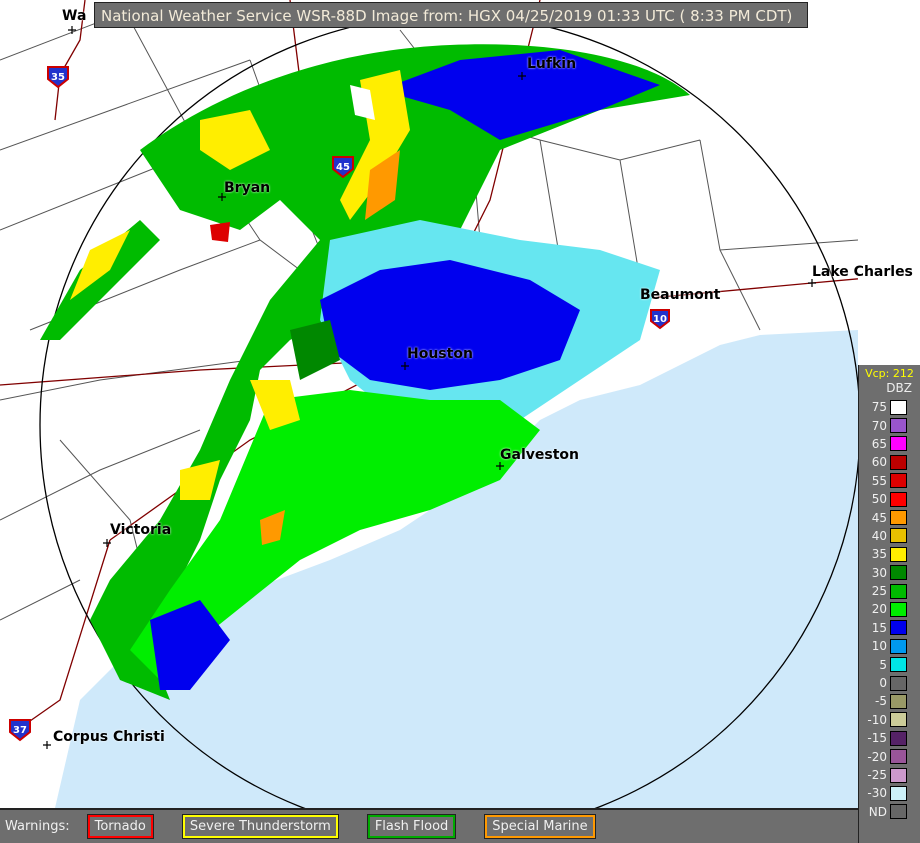 The width and height of the screenshot is (920, 843). Describe the element at coordinates (440, 354) in the screenshot. I see `city-label-houston: Houston` at that location.